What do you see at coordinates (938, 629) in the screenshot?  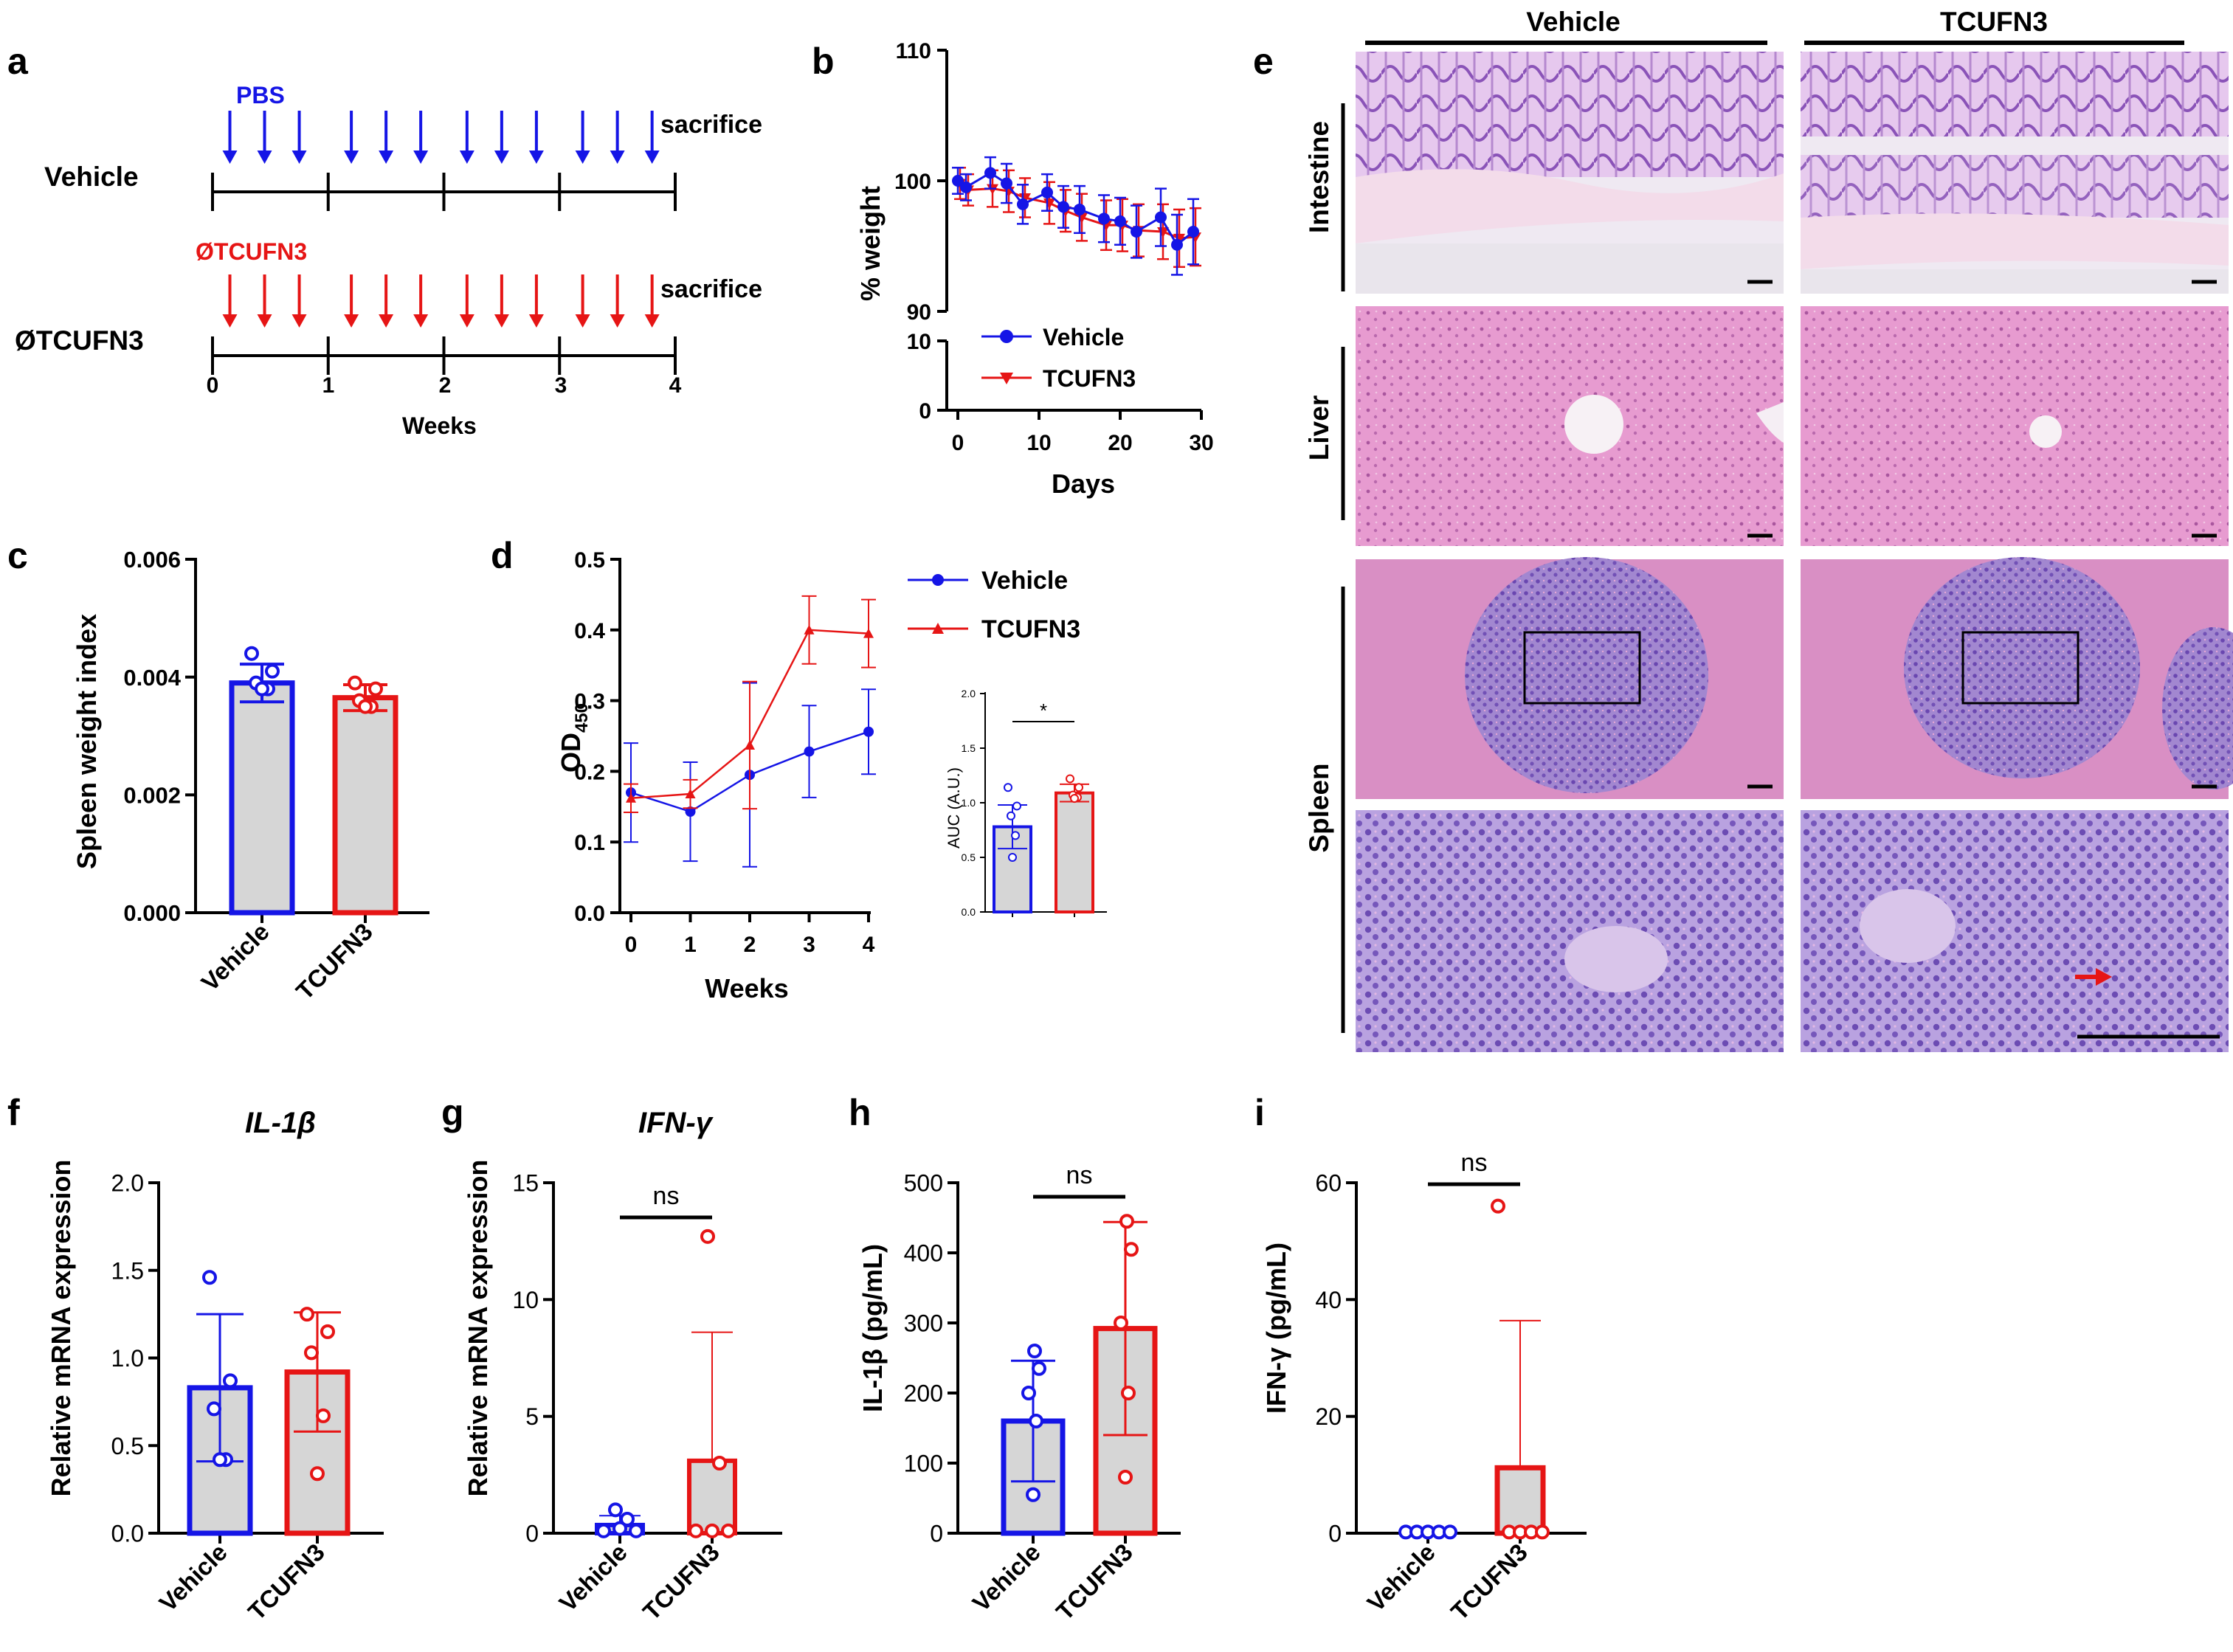 I see `legend-marker-tcufn3` at bounding box center [938, 629].